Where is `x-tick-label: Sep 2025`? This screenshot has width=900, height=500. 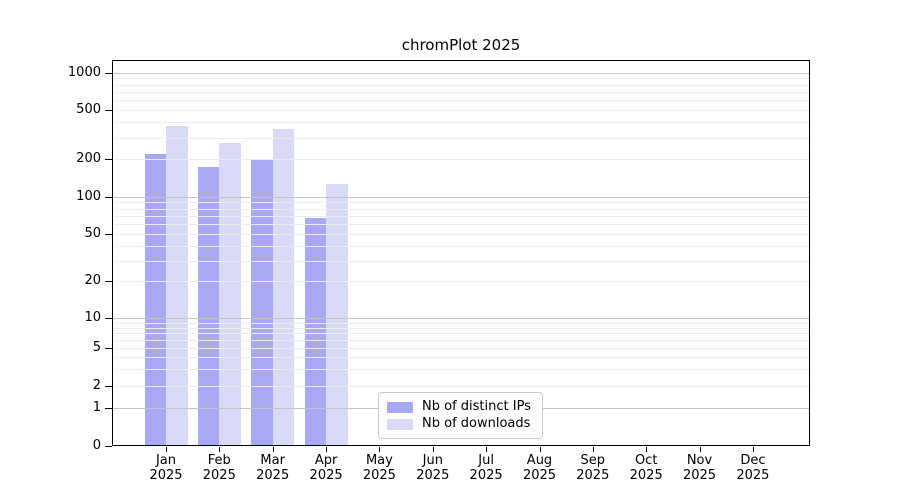
x-tick-label: Sep 2025 is located at coordinates (593, 468).